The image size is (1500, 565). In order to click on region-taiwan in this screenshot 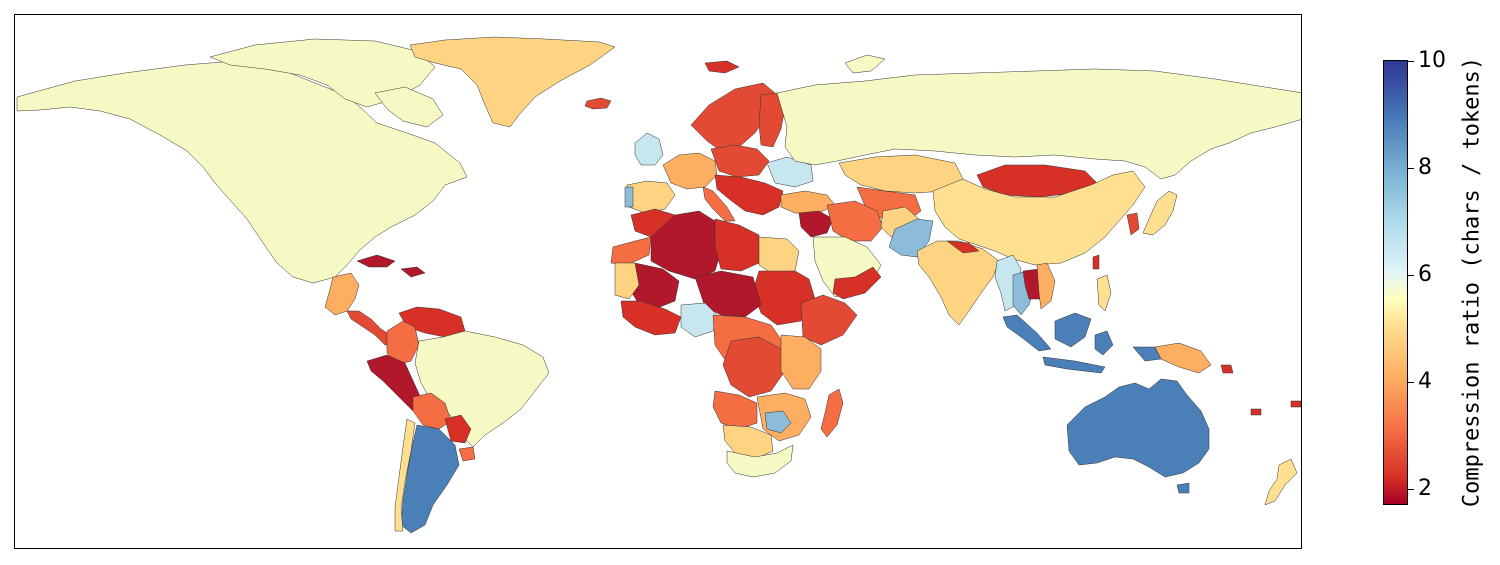, I will do `click(1096, 262)`.